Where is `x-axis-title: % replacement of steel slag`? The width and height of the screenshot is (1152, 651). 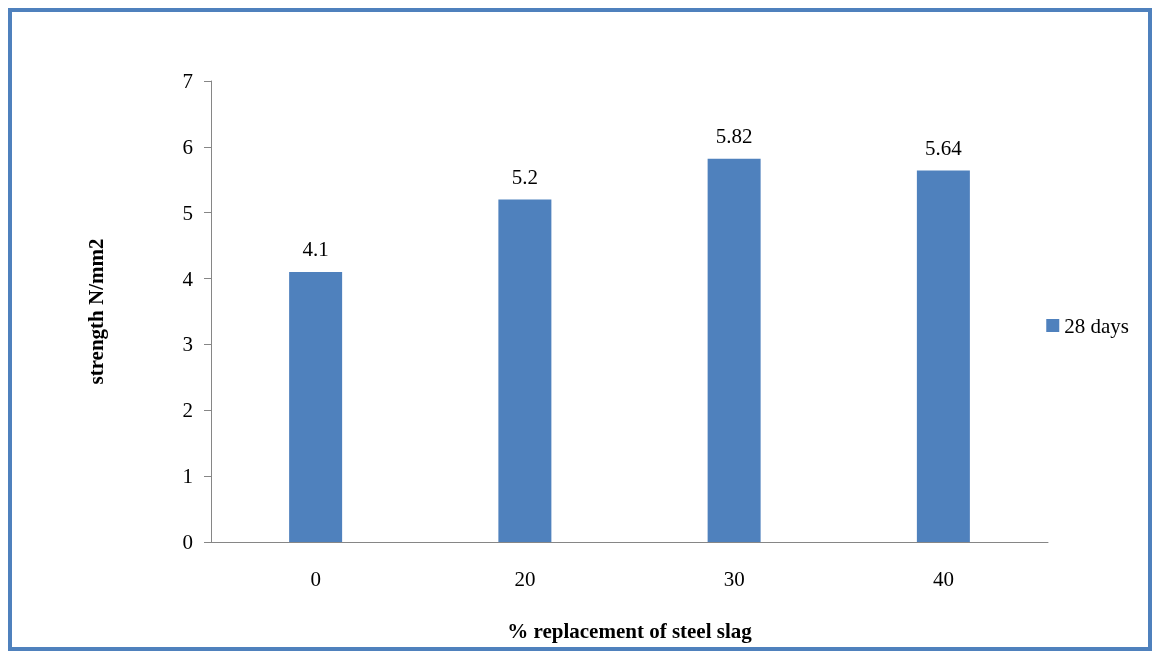
x-axis-title: % replacement of steel slag is located at coordinates (630, 630).